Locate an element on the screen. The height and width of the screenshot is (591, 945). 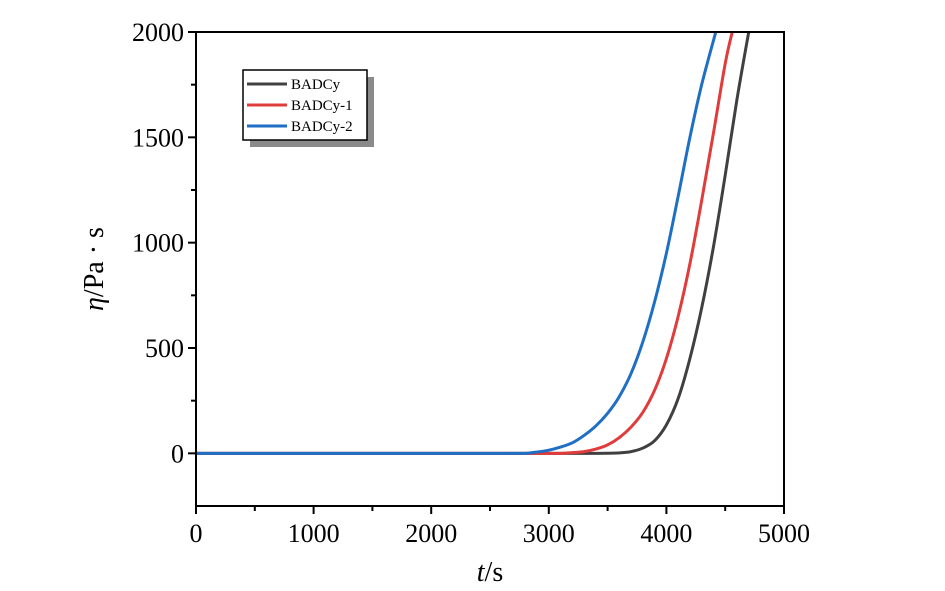
x-tick-label: 4000 is located at coordinates (666, 533).